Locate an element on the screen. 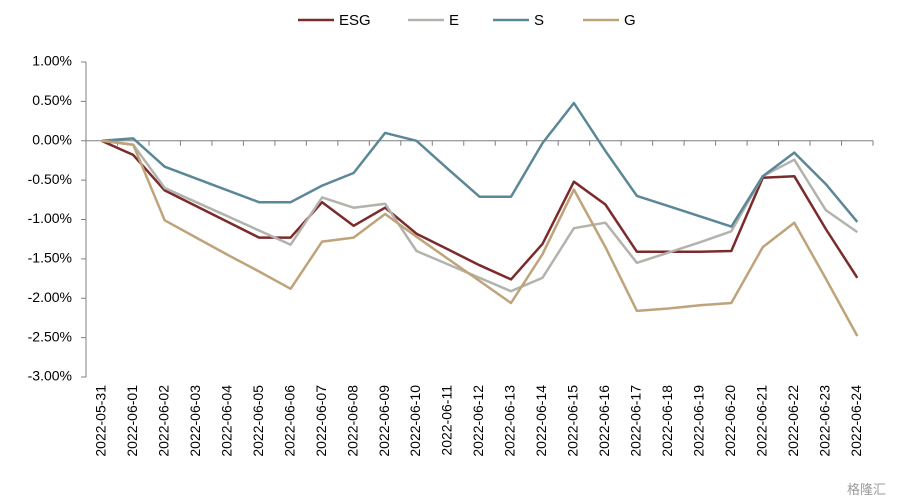 The height and width of the screenshot is (504, 900). x-tick-label: 2022-06-08 is located at coordinates (352, 421).